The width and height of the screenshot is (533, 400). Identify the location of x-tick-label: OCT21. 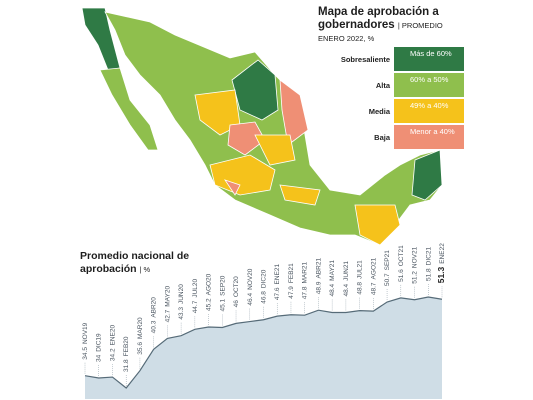
(401, 255).